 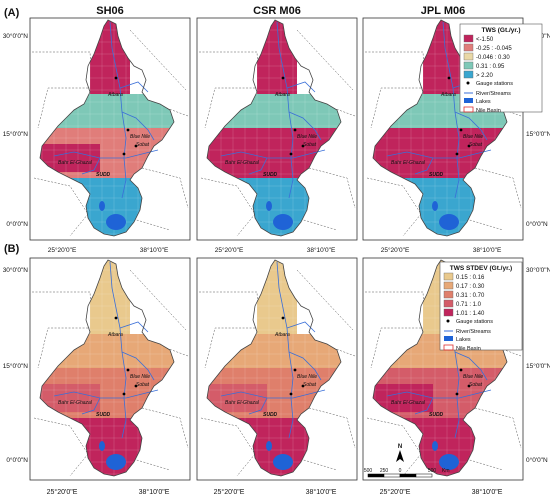 I want to click on map-panel-bottom-csr-m06: Atbara Blue Nile Bahr El-Ghazal Sobat SUDD, so click(x=277, y=369).